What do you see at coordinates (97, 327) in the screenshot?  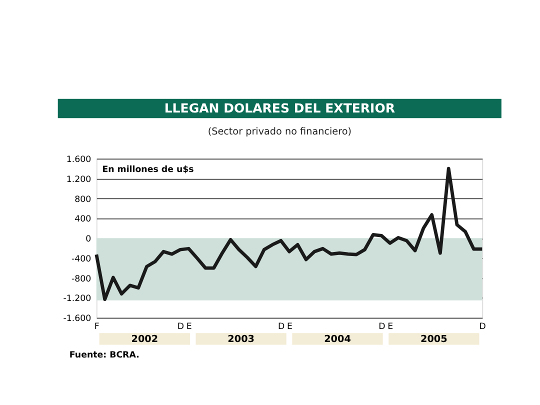 I see `x-tick-label: F` at bounding box center [97, 327].